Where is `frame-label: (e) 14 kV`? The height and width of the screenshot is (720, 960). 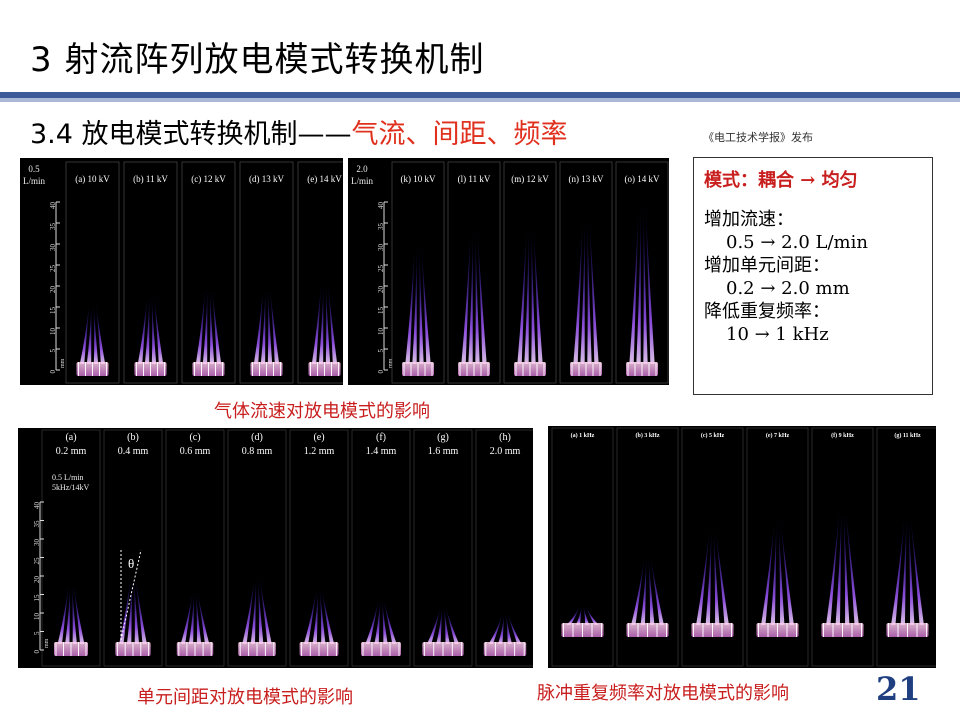
frame-label: (e) 14 kV is located at coordinates (324, 179).